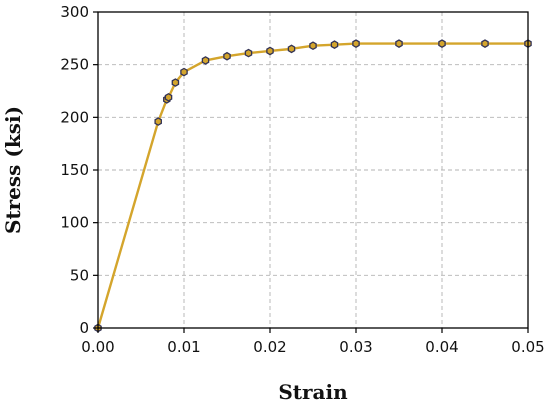  Describe the element at coordinates (79, 275) in the screenshot. I see `y-tick-label: 50` at that location.